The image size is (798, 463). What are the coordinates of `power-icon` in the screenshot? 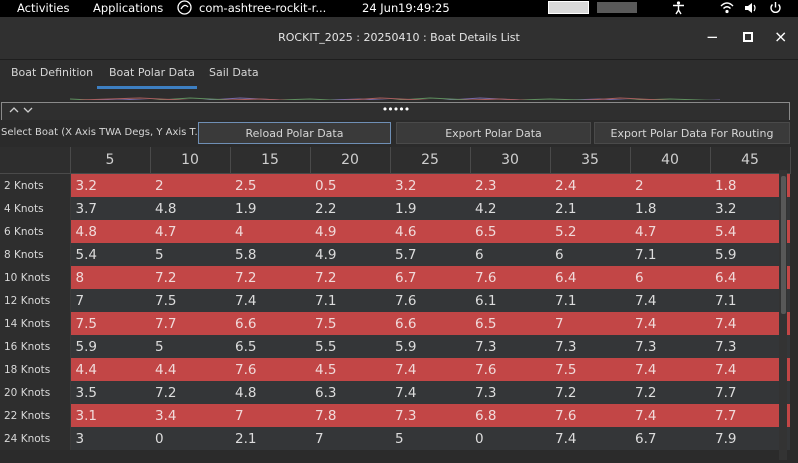 It's located at (775, 9).